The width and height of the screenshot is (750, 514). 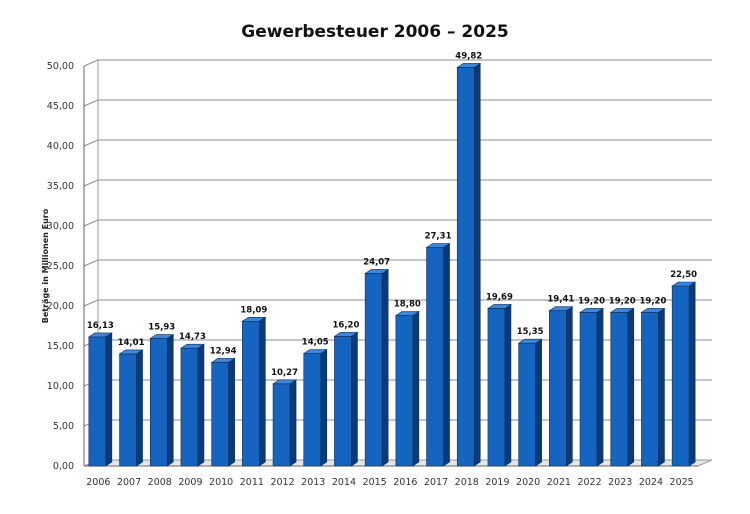 I want to click on y-tick-label: 5,00, so click(x=63, y=426).